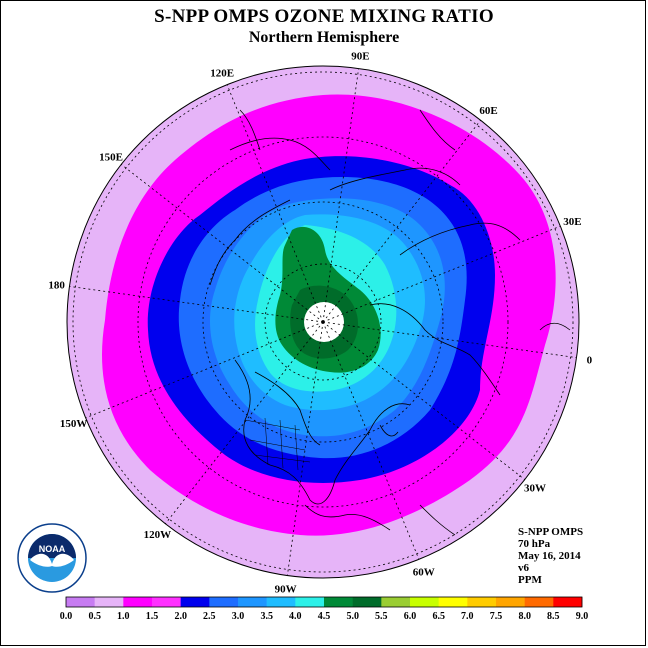 This screenshot has height=648, width=648. What do you see at coordinates (352, 616) in the screenshot?
I see `scale-tick-label: 5.0` at bounding box center [352, 616].